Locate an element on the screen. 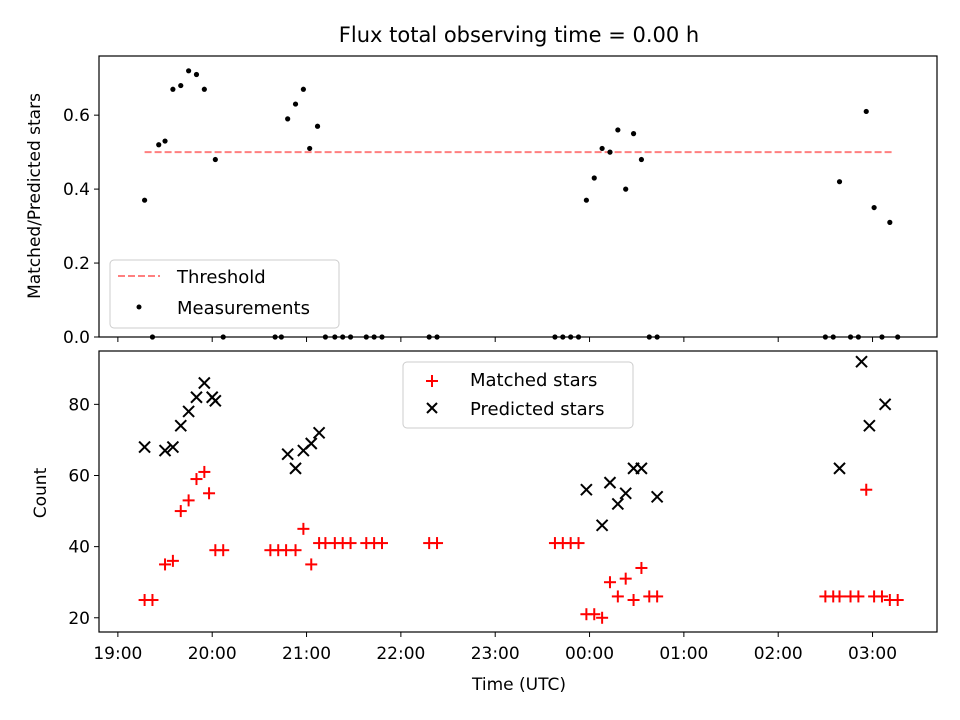  top-legend-box is located at coordinates (224, 294).